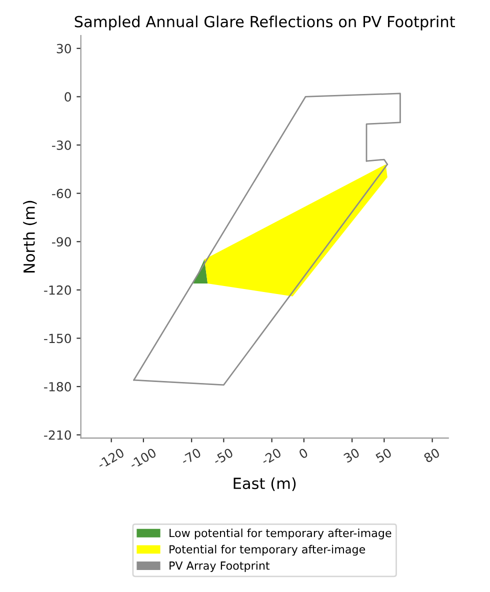 The image size is (490, 592). I want to click on x-tick-label: -20, so click(271, 457).